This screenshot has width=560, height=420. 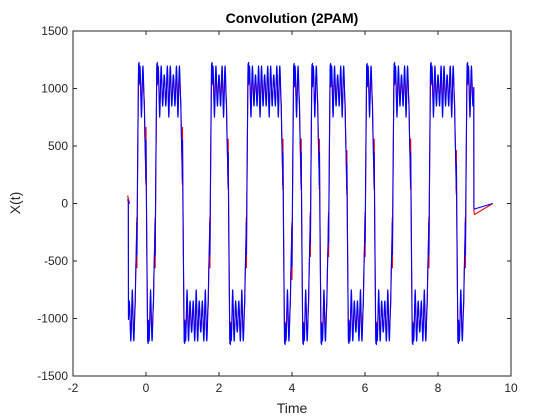 I want to click on y-tick-label: -500, so click(x=56, y=261).